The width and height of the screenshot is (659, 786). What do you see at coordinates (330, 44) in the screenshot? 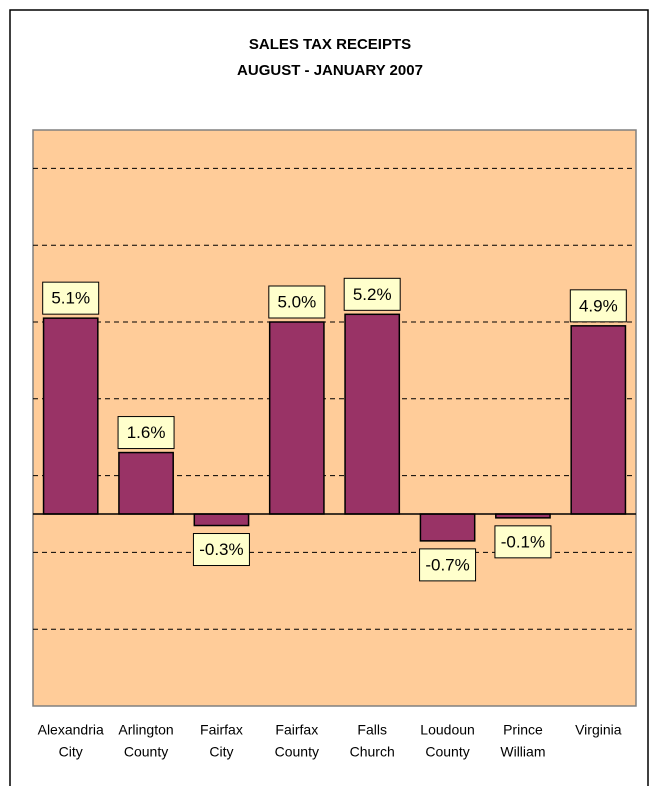
I see `chart-title: SALES TAX RECEIPTS` at bounding box center [330, 44].